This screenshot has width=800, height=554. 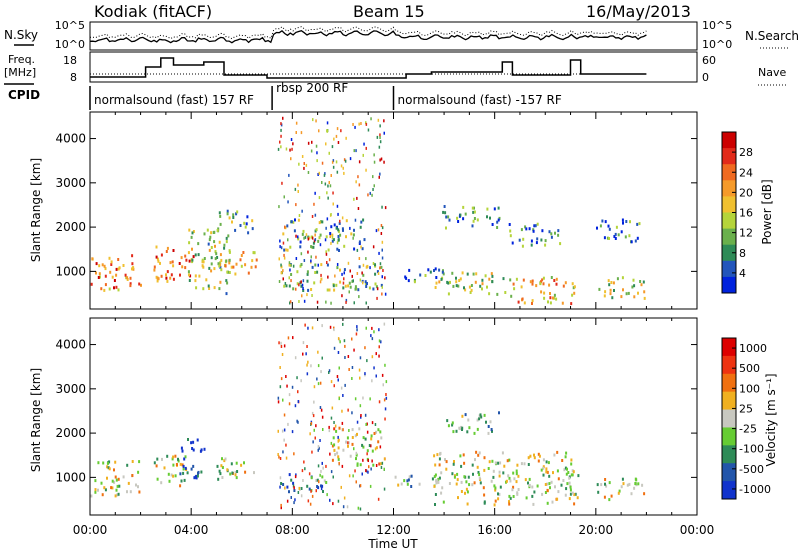 I want to click on x-tick-label: 20:00, so click(x=596, y=530).